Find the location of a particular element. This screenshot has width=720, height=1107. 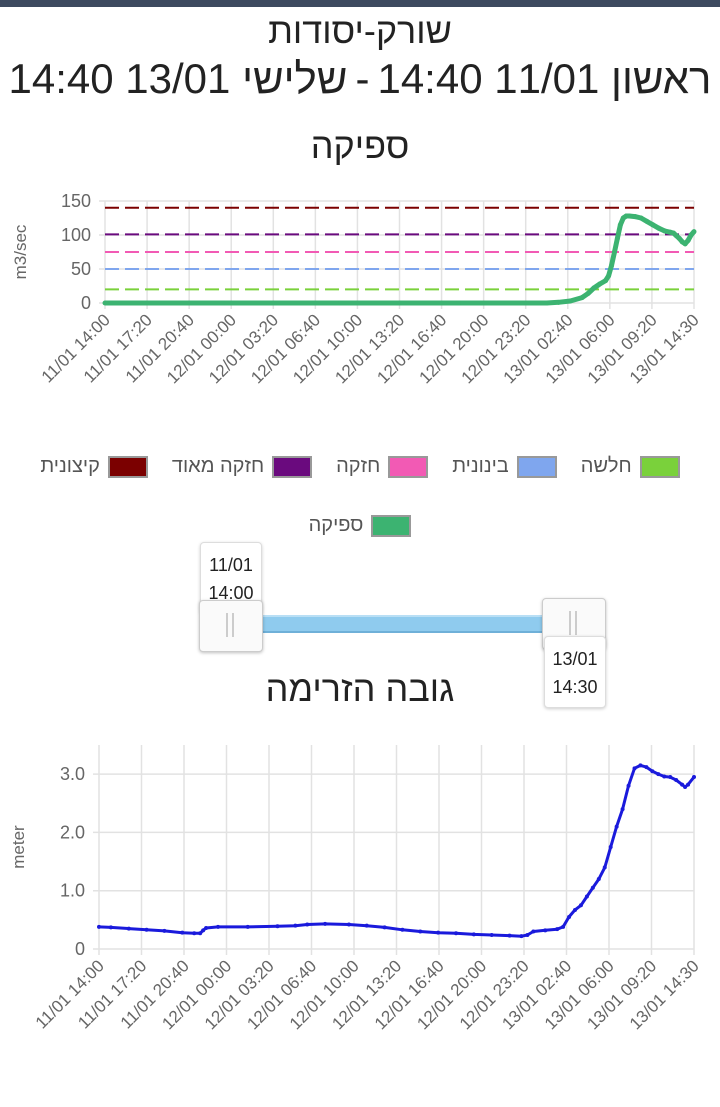

legend-item: חלשה is located at coordinates (630, 466).